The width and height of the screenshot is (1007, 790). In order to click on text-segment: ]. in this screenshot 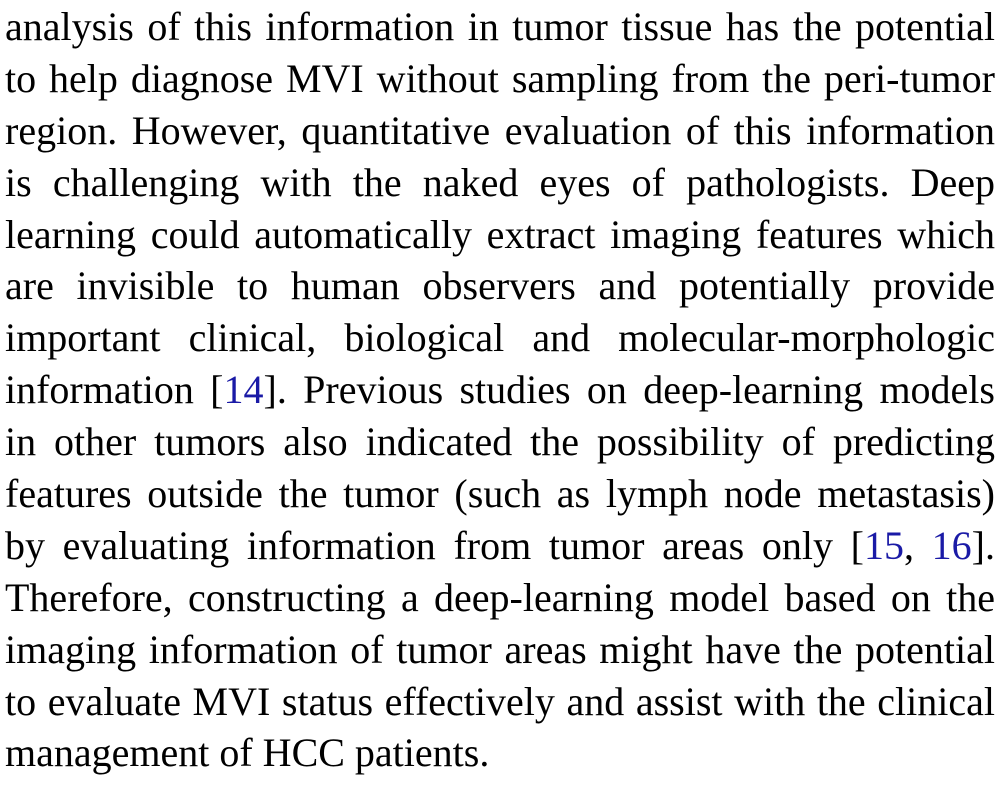, I will do `click(983, 545)`.